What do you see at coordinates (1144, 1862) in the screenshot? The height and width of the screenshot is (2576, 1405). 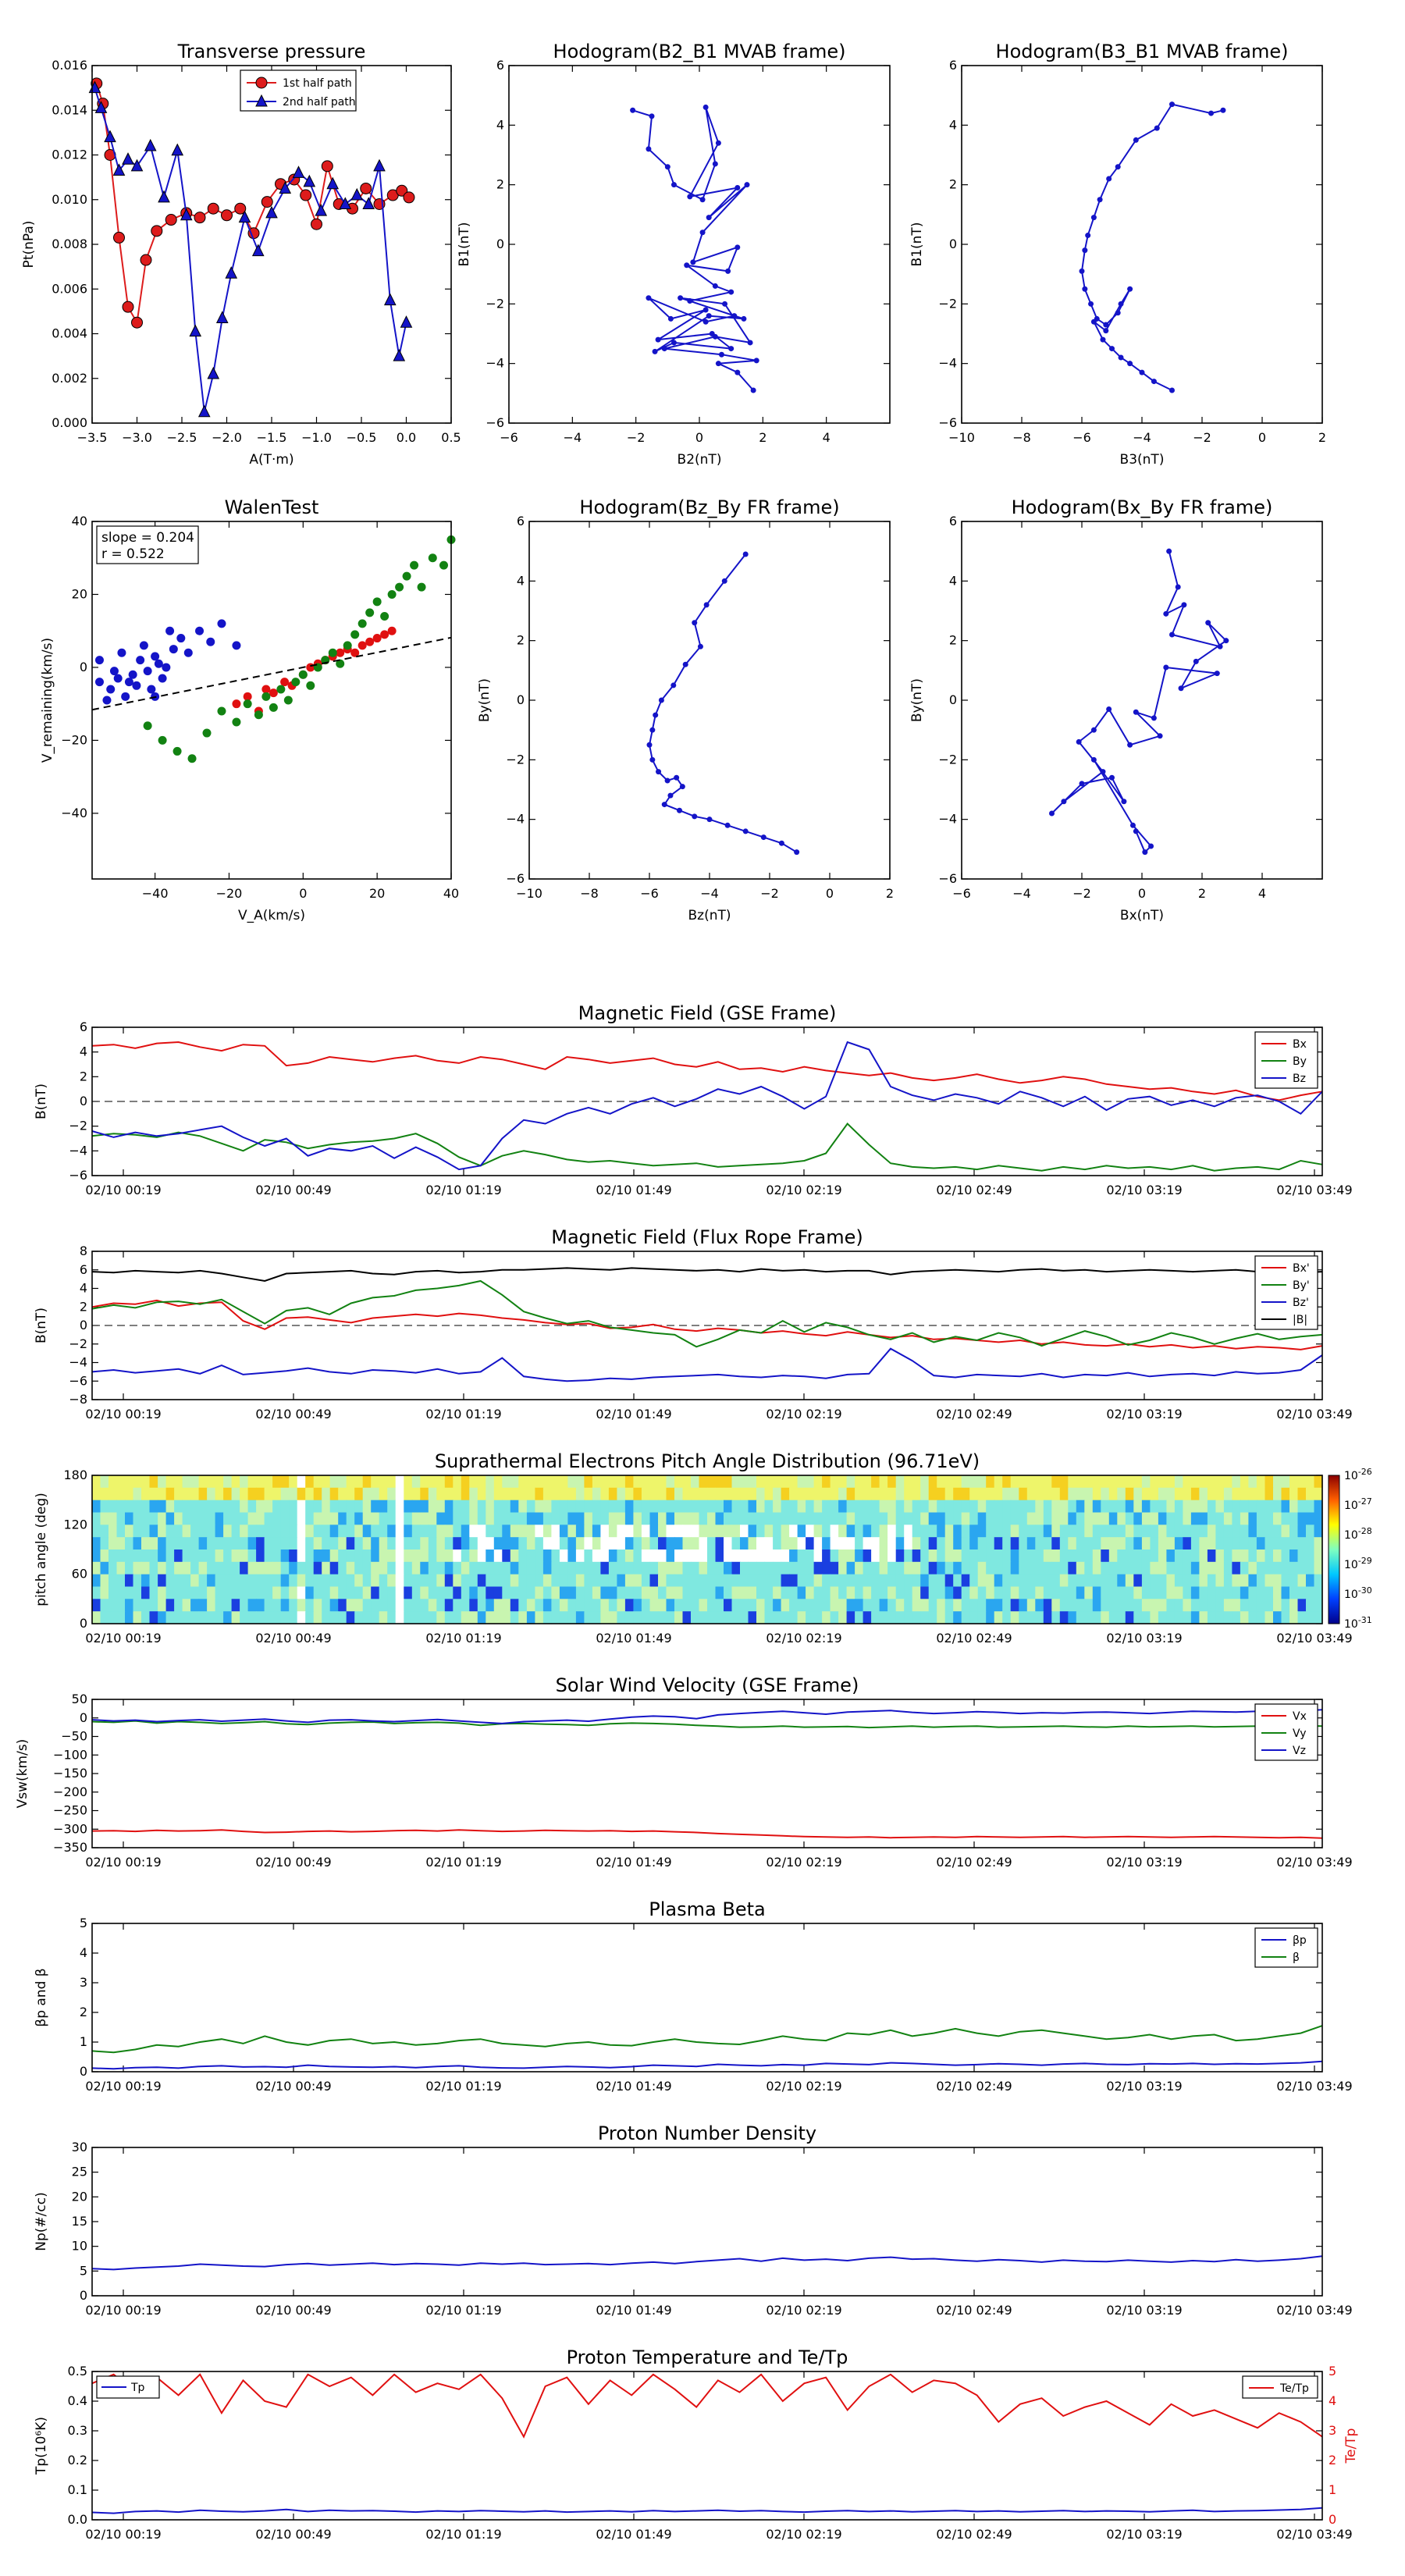 I see `time-tick-label: 02/10 03:19` at bounding box center [1144, 1862].